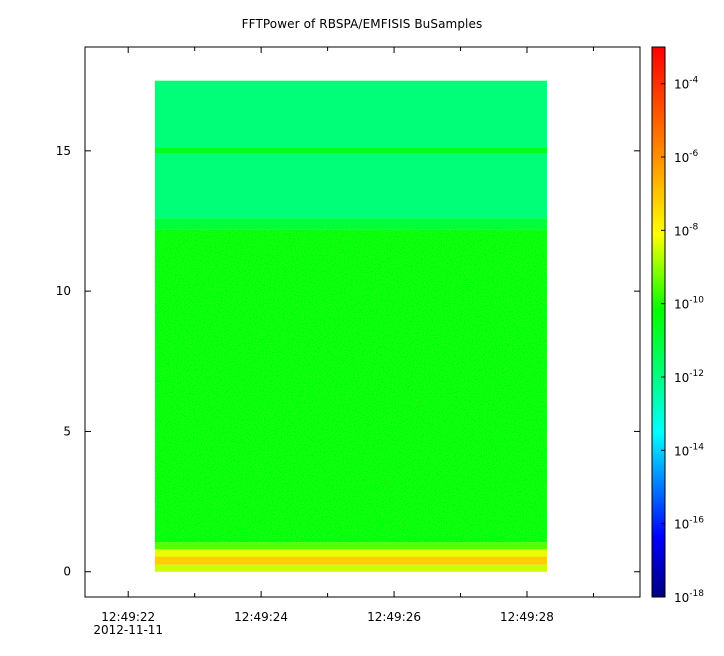 The image size is (724, 656). What do you see at coordinates (682, 340) in the screenshot?
I see `colorbar-axis: 10⁻⁴ 10⁻⁶ 10⁻⁸ 10⁻¹⁰ 10⁻¹² 10⁻¹⁴ 10⁻¹⁶ 10⁻¹⁸` at bounding box center [682, 340].